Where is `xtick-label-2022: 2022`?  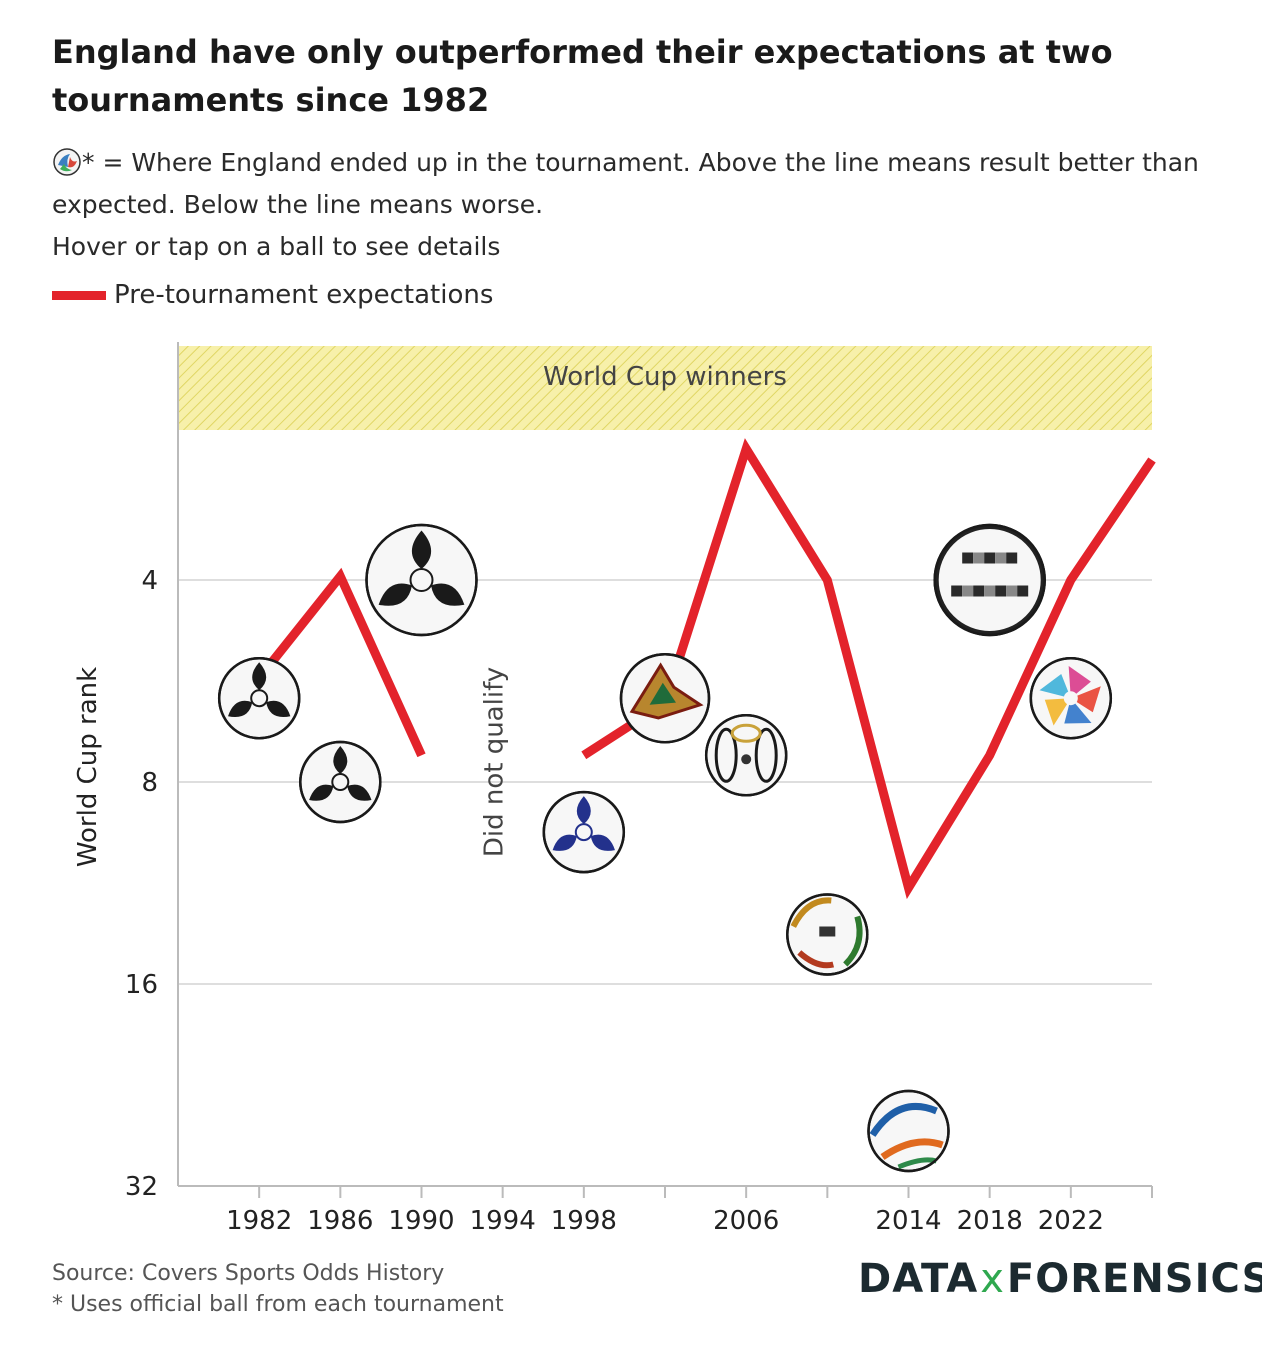 xtick-label-2022: 2022 is located at coordinates (1071, 1221).